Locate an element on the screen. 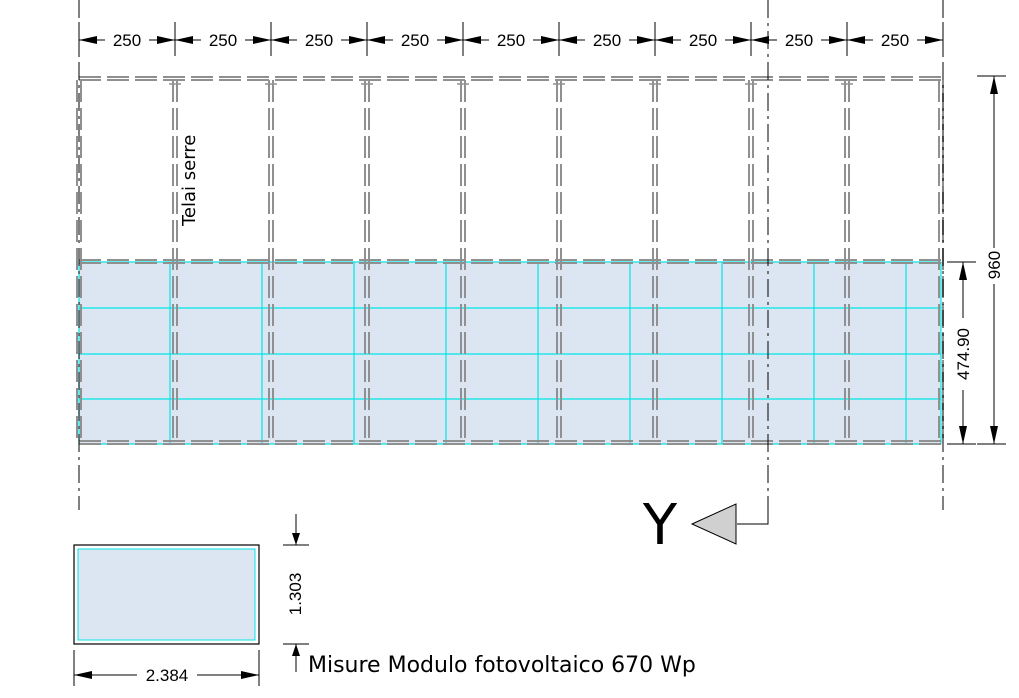 This screenshot has width=1019, height=698. dimension-960: 960 is located at coordinates (991, 260).